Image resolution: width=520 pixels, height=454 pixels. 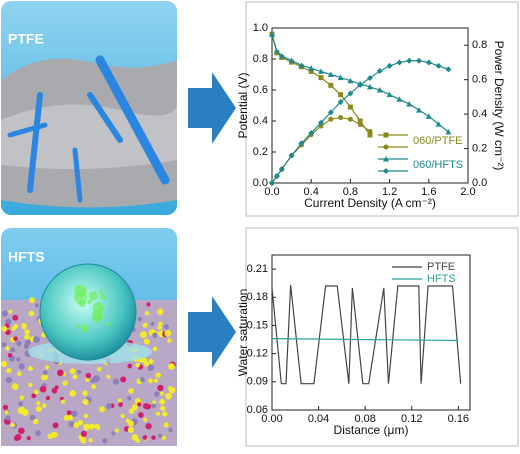 What do you see at coordinates (26, 257) in the screenshot?
I see `panel-label: HFTS` at bounding box center [26, 257].